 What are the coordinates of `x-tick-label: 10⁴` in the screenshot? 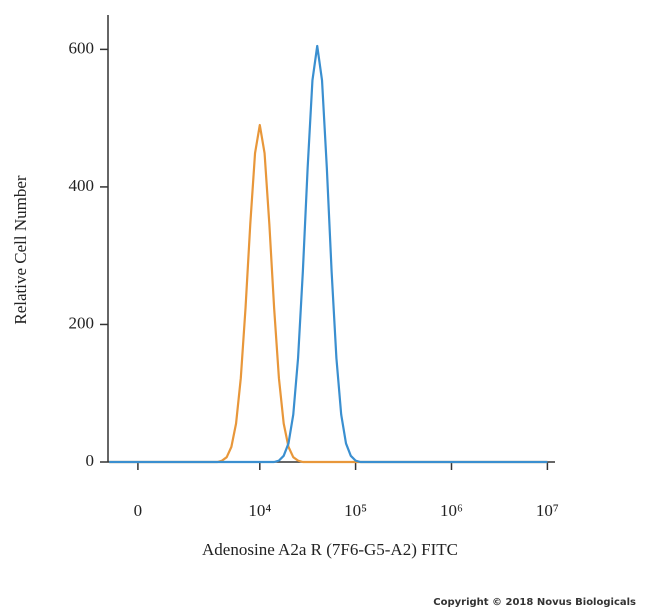 It's located at (259, 510).